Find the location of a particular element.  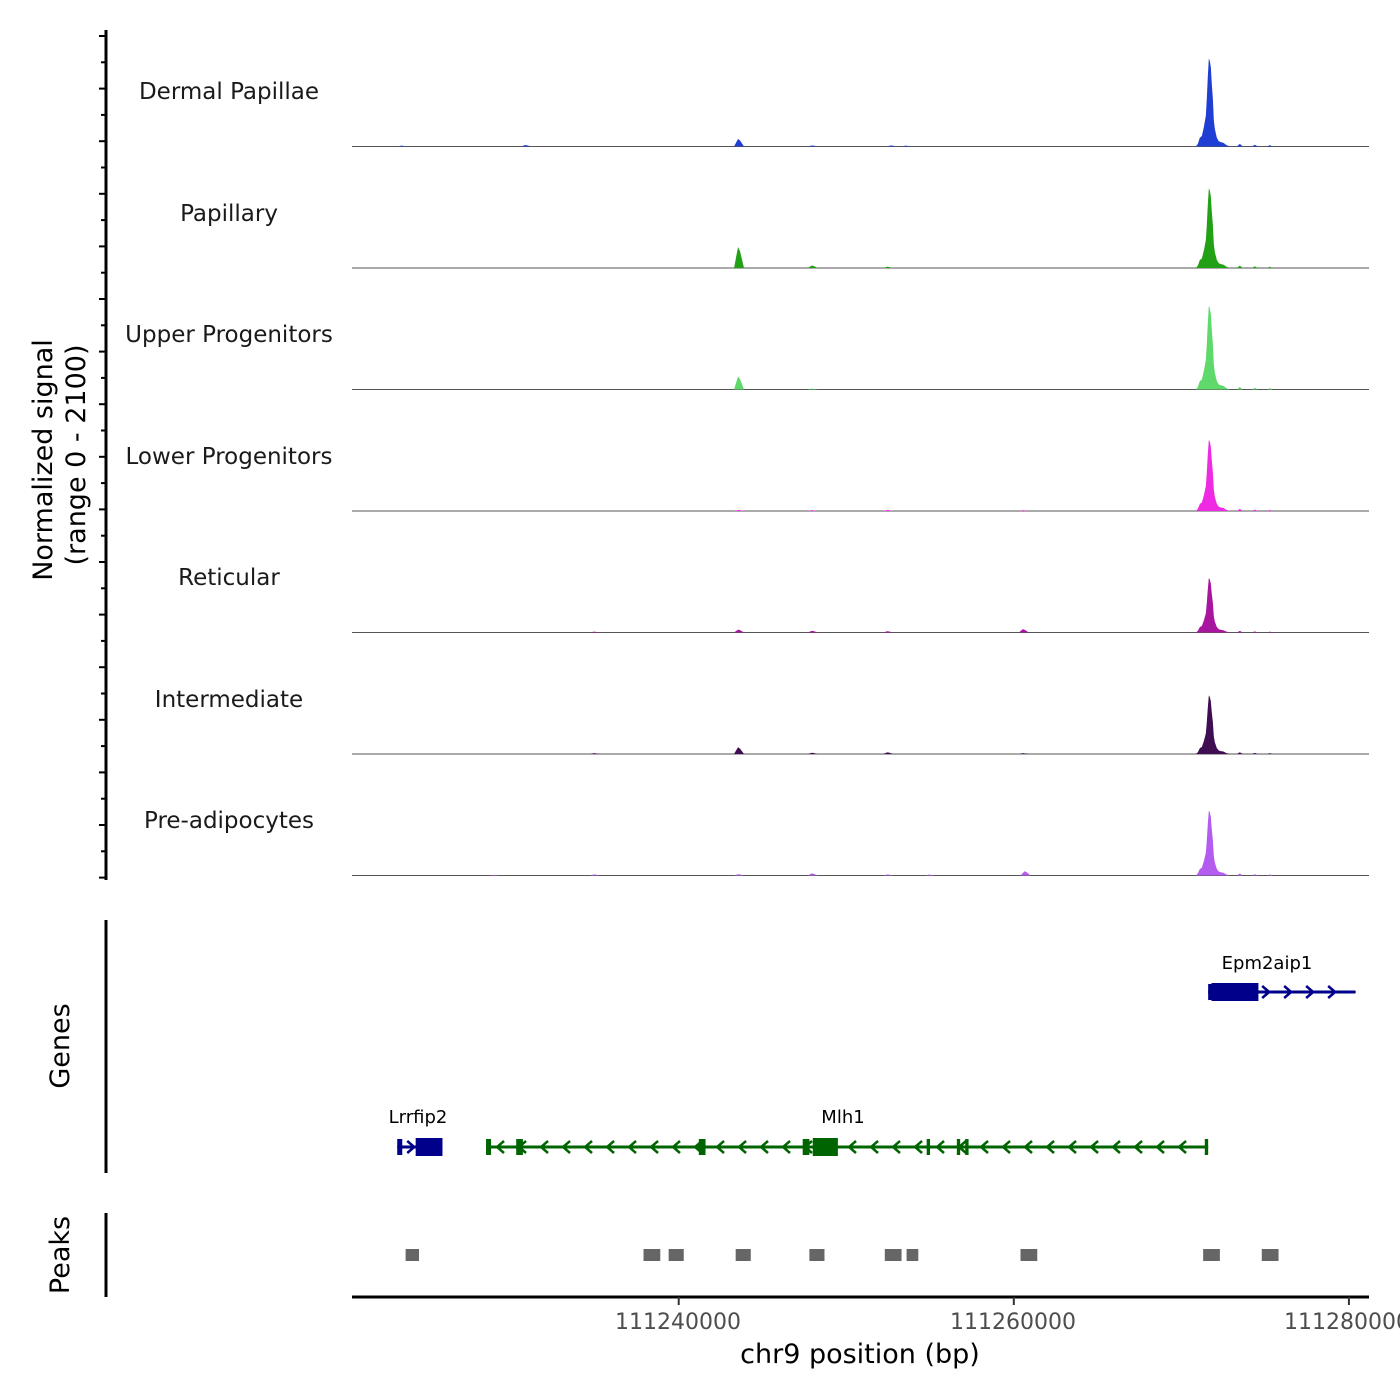

track-pre-adipocytes is located at coordinates (860, 843).